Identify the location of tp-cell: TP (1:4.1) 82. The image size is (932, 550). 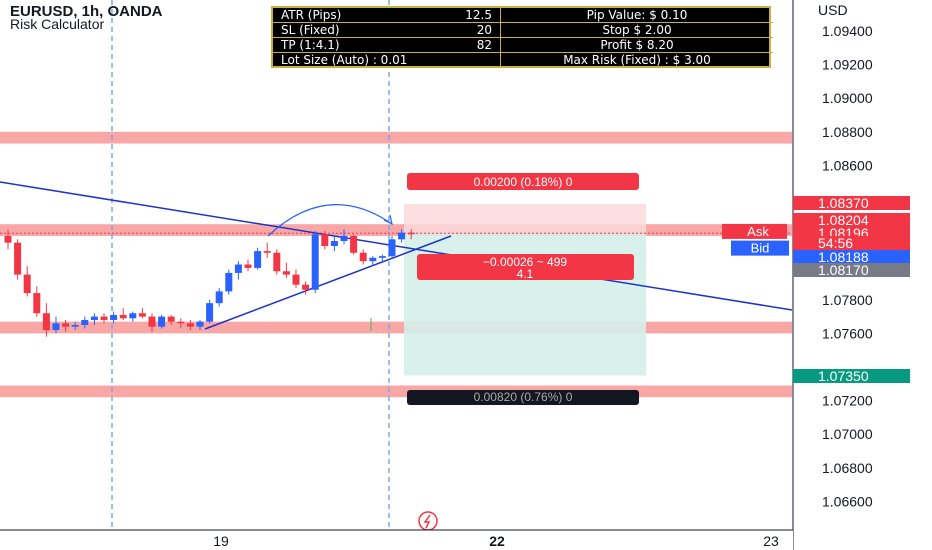
(387, 45).